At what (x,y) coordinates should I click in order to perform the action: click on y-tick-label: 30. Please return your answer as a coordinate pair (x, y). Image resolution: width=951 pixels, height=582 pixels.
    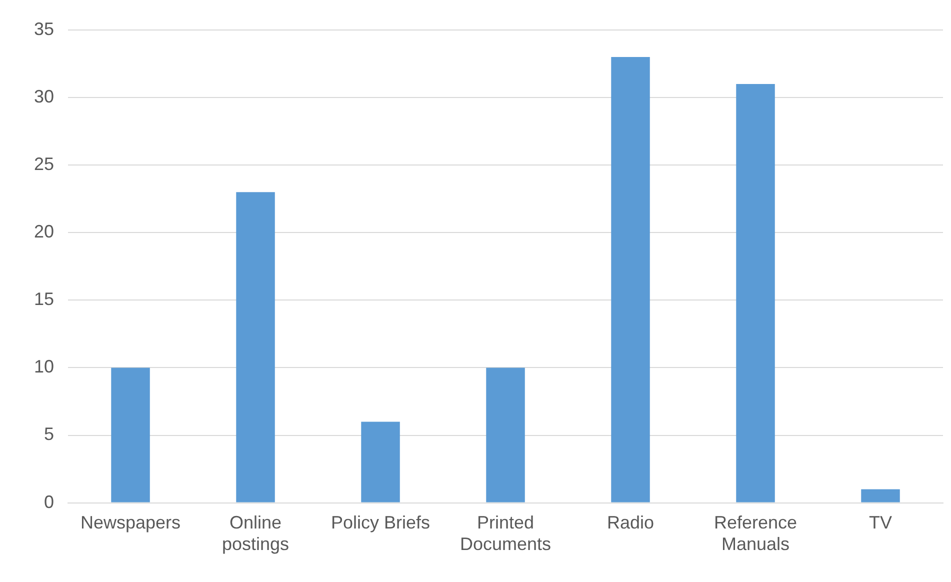
    Looking at the image, I should click on (44, 96).